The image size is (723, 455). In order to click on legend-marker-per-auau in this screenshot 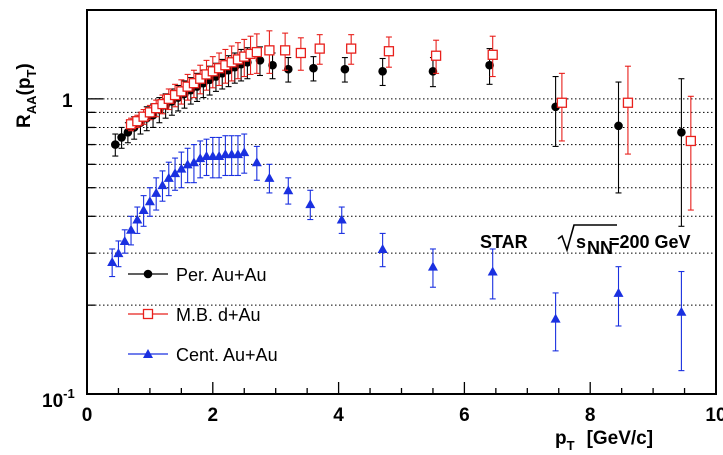, I will do `click(148, 274)`.